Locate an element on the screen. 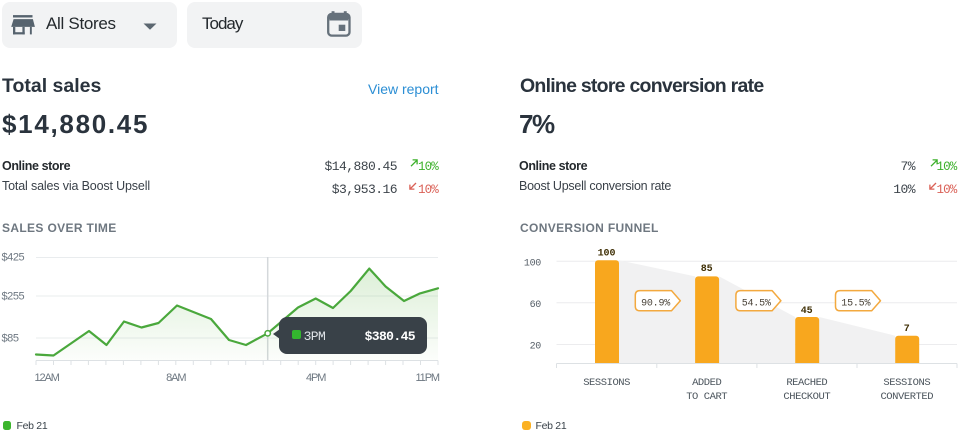  svg-text: 15.5% is located at coordinates (855, 304).